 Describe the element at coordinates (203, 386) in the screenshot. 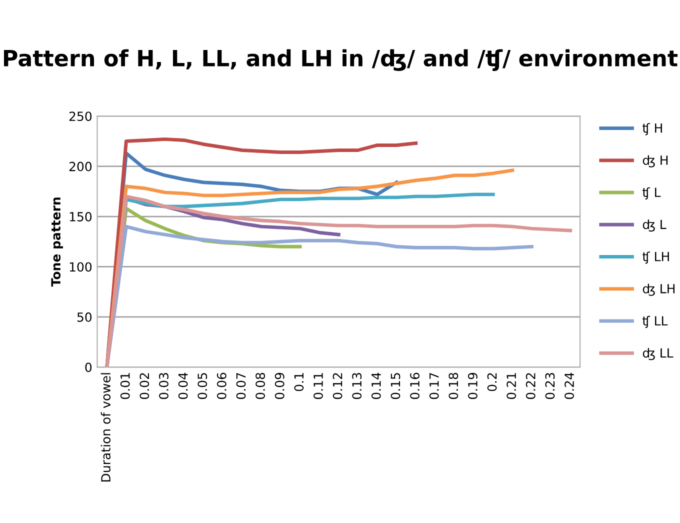

I see `x-tick-label: 0.05` at that location.